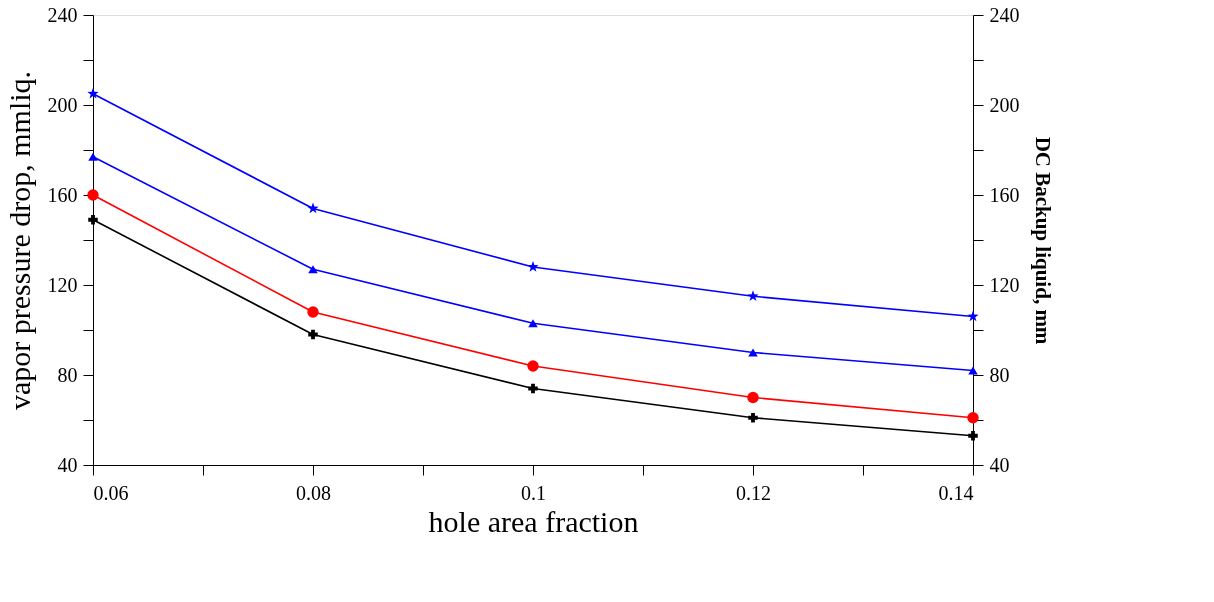 The width and height of the screenshot is (1214, 602). What do you see at coordinates (533, 521) in the screenshot?
I see `x-axis-title: hole area fraction` at bounding box center [533, 521].